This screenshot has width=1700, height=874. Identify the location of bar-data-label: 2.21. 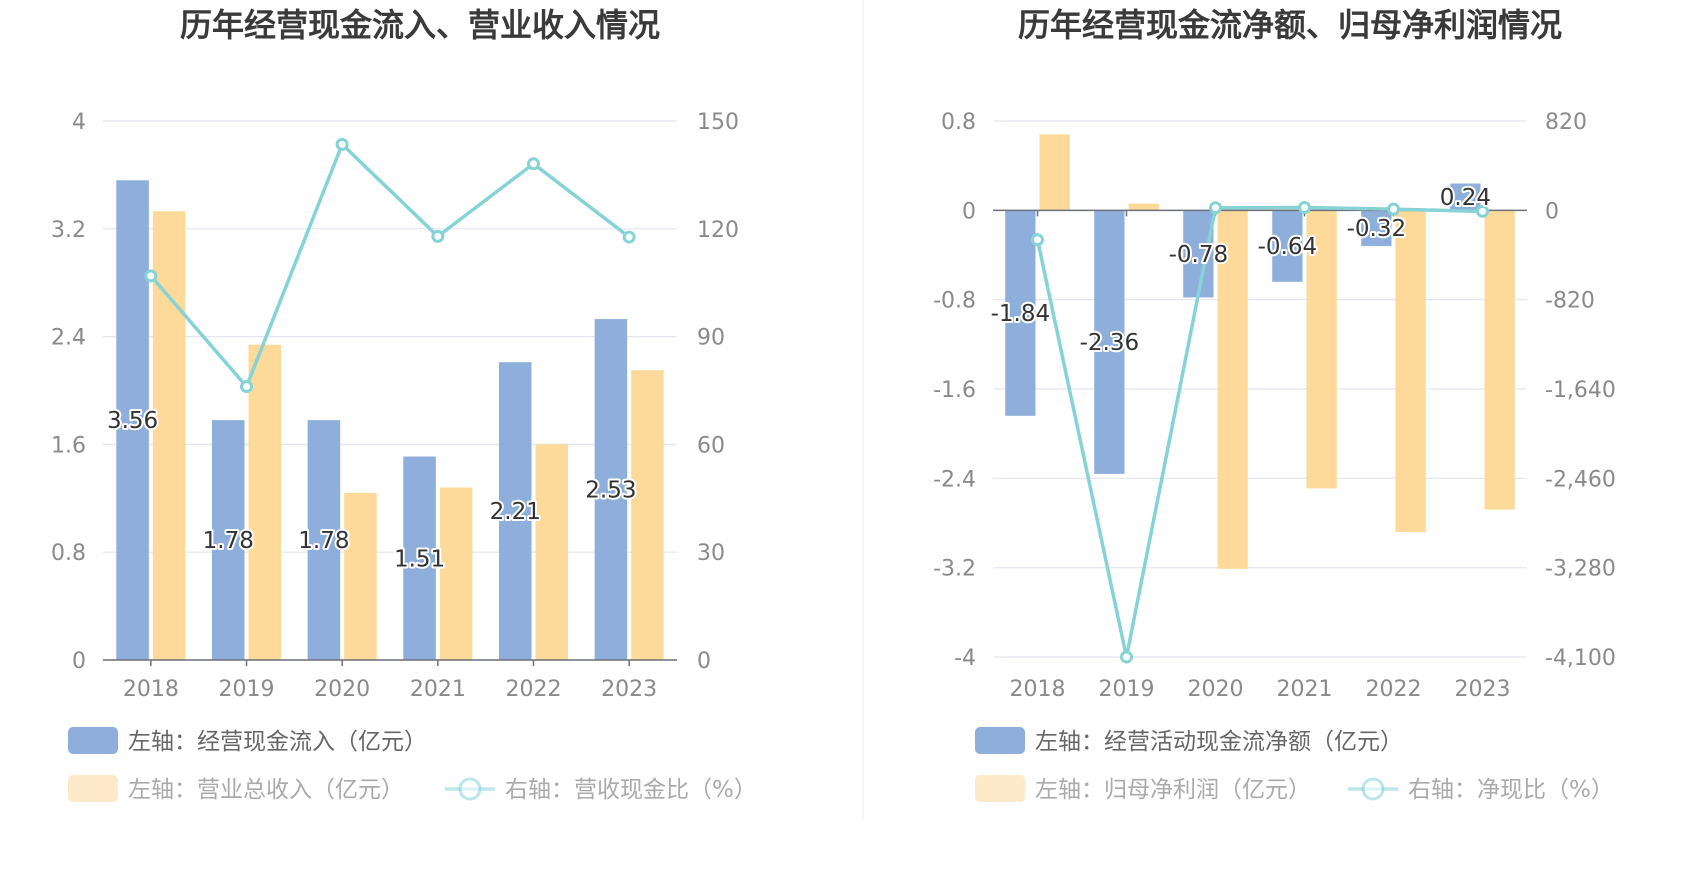
(515, 512).